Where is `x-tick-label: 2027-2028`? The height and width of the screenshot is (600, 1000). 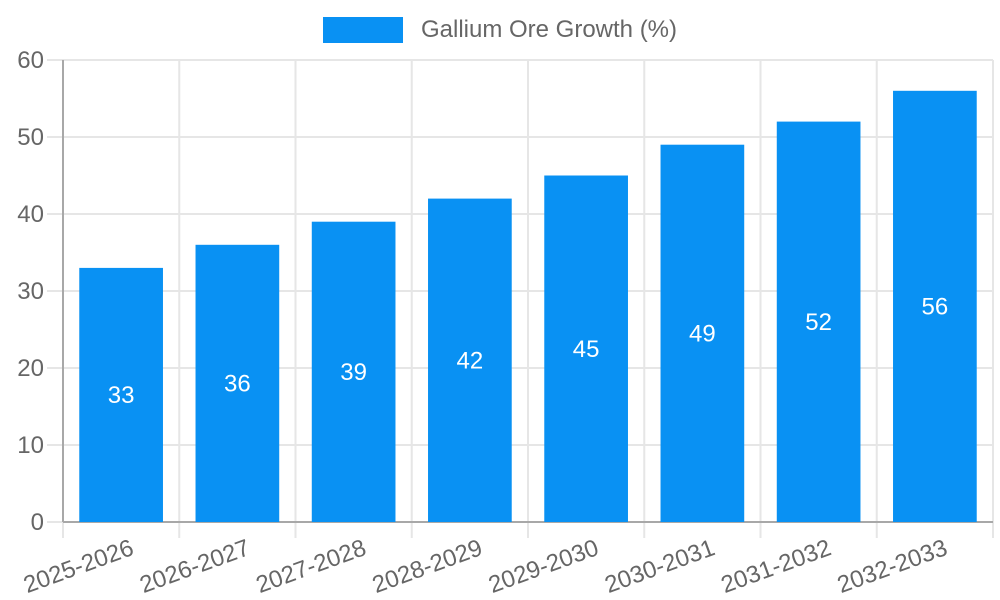
x-tick-label: 2027-2028 is located at coordinates (311, 566).